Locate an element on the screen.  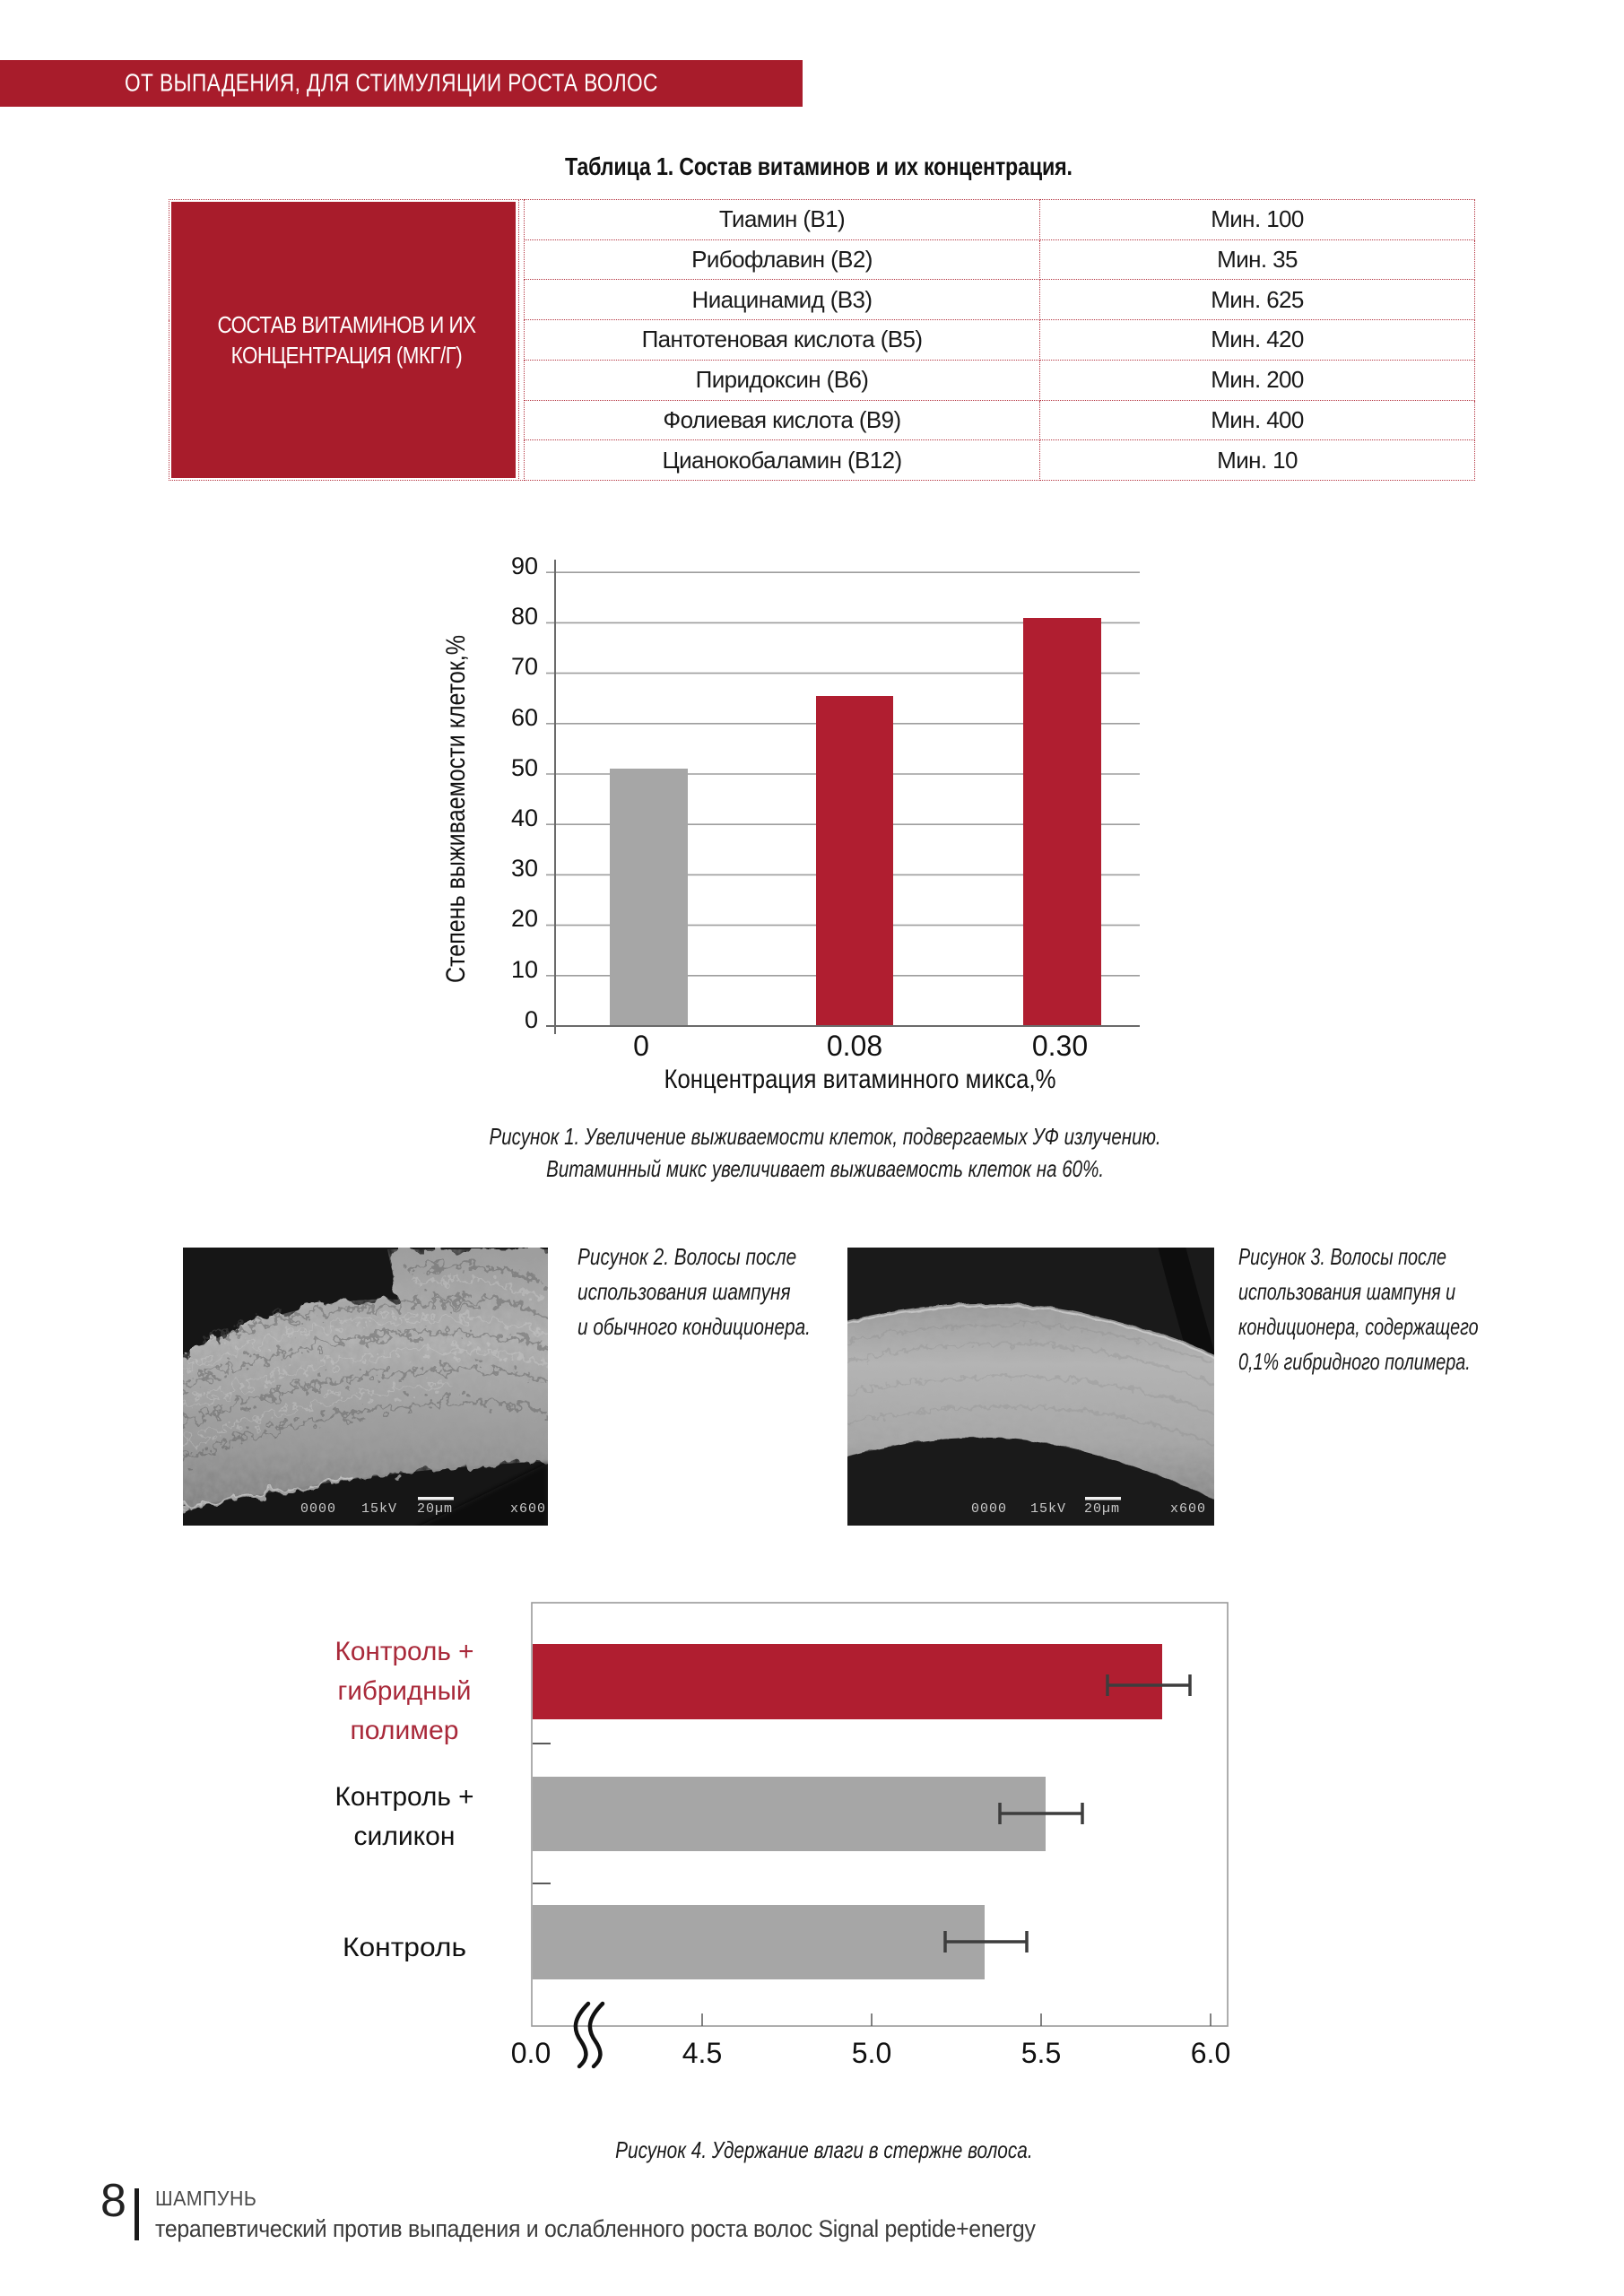
svg-text: 30 is located at coordinates (524, 868).